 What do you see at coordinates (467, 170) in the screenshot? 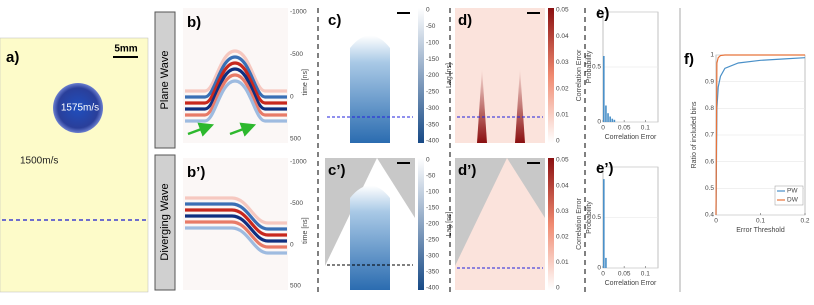
I see `panel-label: d’)` at bounding box center [467, 170].